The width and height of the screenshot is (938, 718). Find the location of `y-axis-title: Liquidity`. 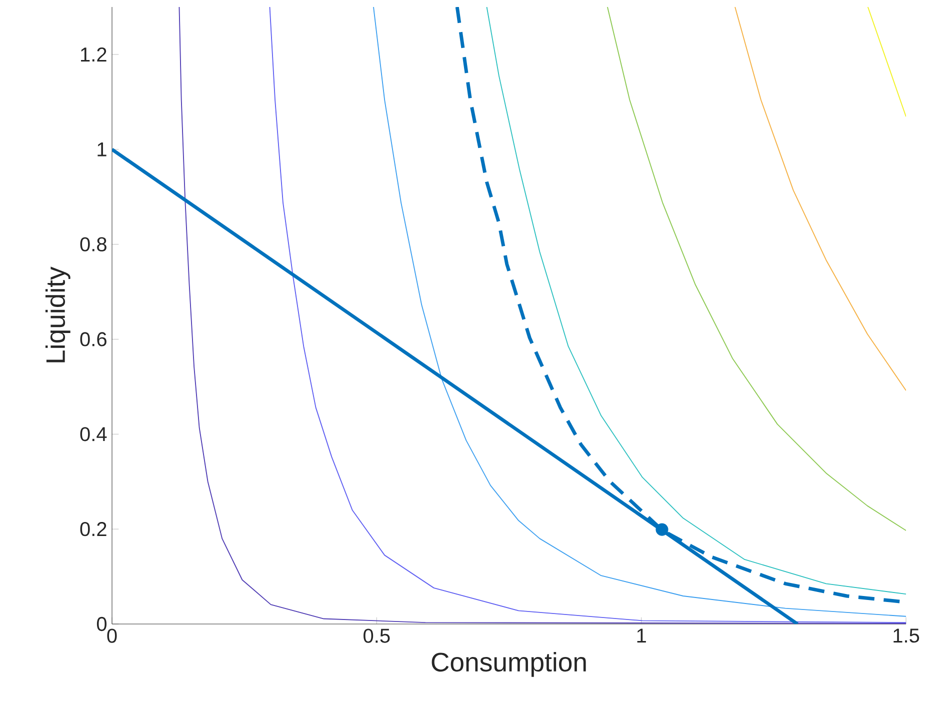

y-axis-title: Liquidity is located at coordinates (57, 314).